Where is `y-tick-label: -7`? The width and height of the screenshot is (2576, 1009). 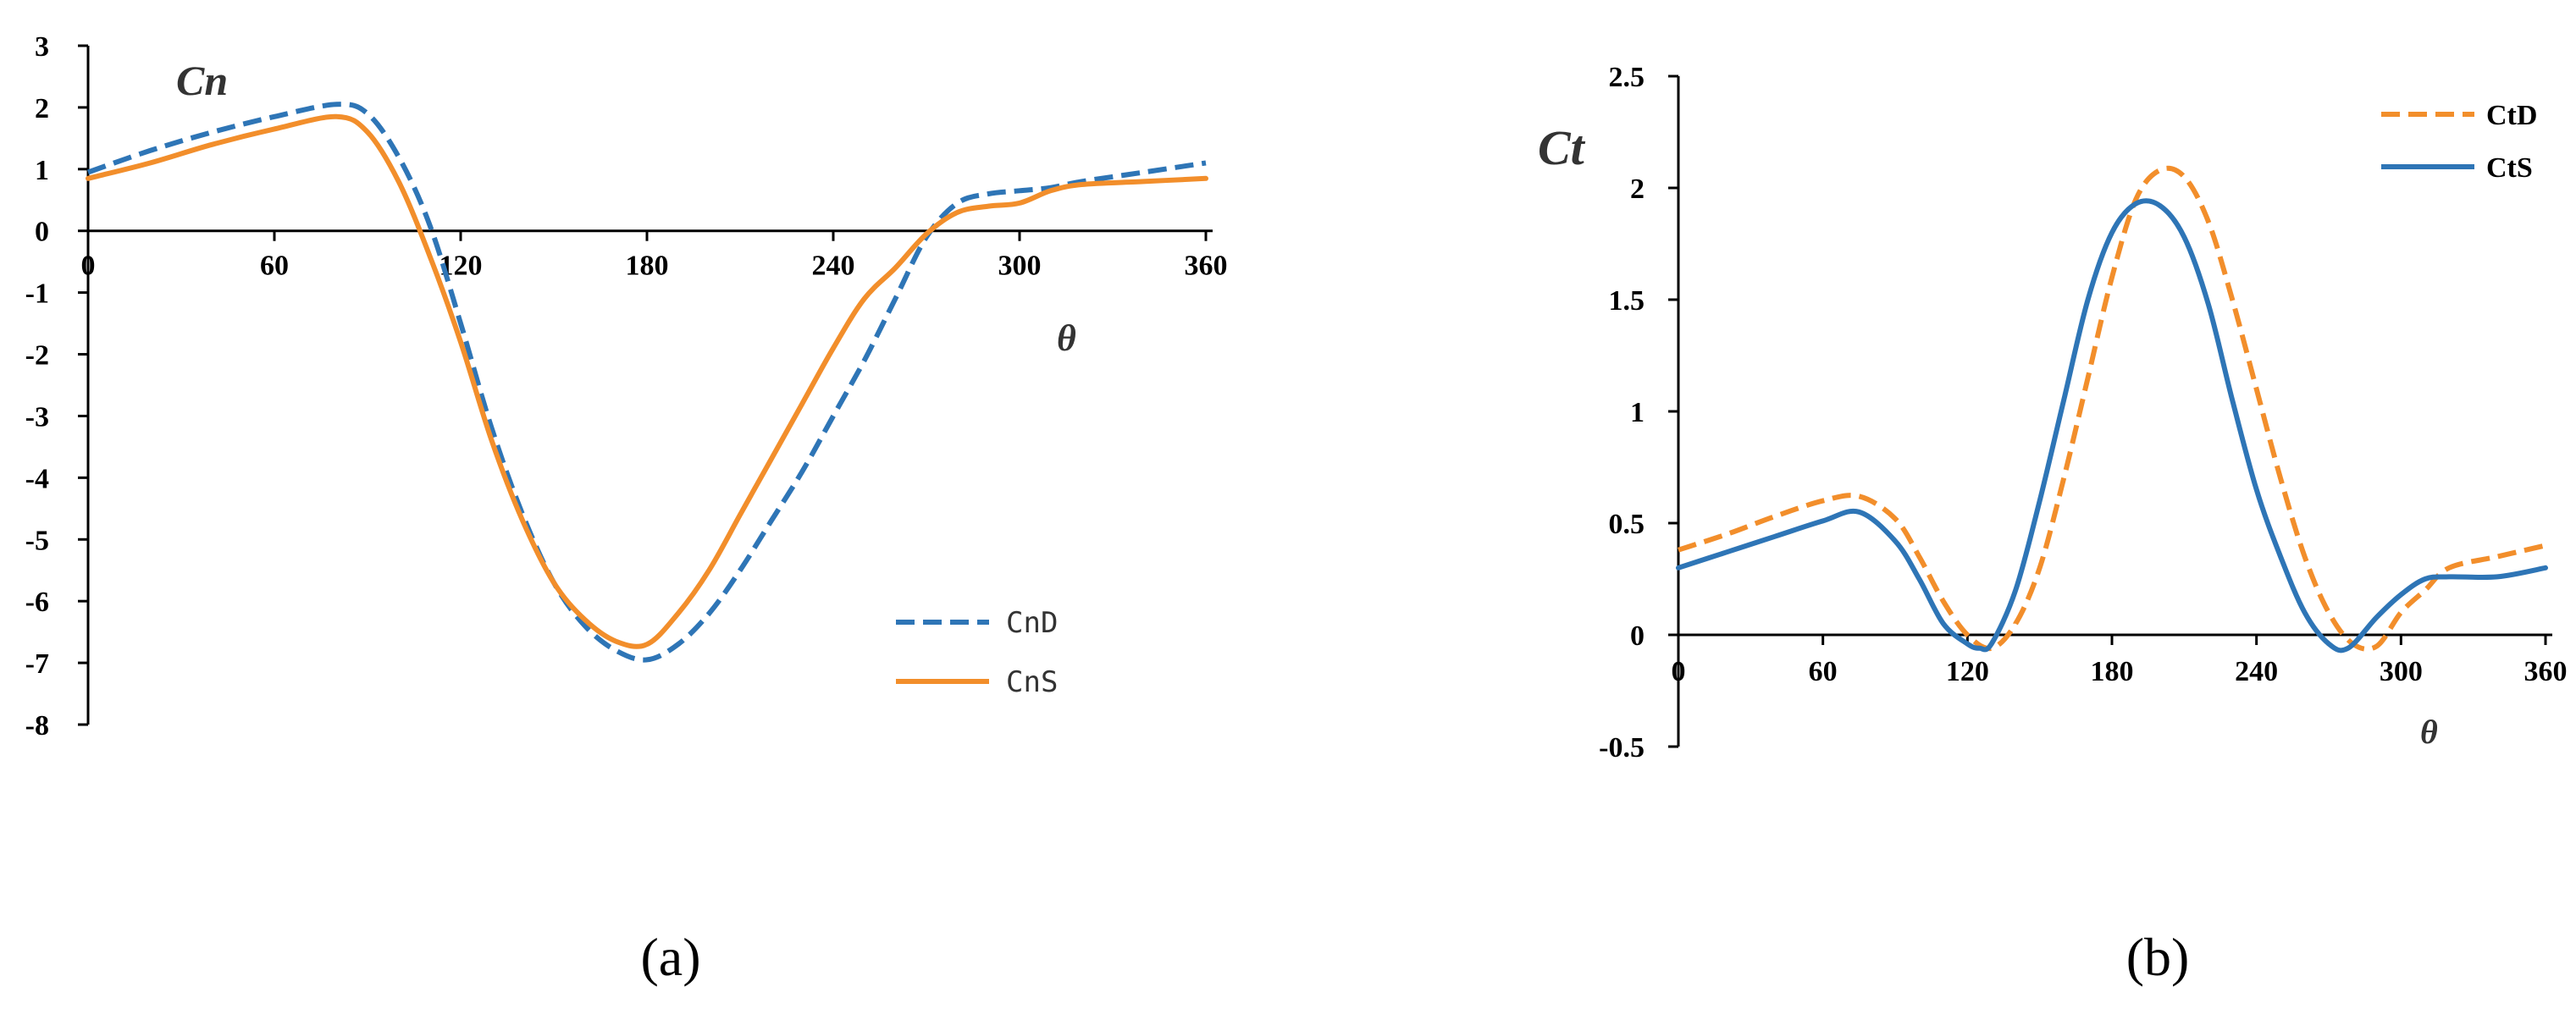
y-tick-label: -7 is located at coordinates (37, 664).